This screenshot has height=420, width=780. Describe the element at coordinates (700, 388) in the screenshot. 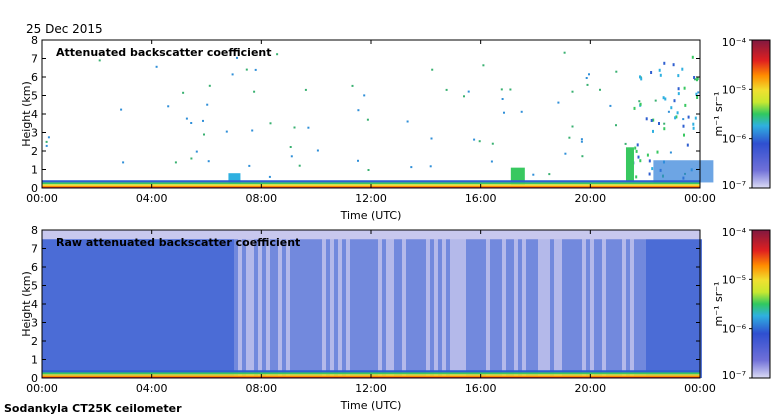

I see `x-tick-label: 00:00` at that location.